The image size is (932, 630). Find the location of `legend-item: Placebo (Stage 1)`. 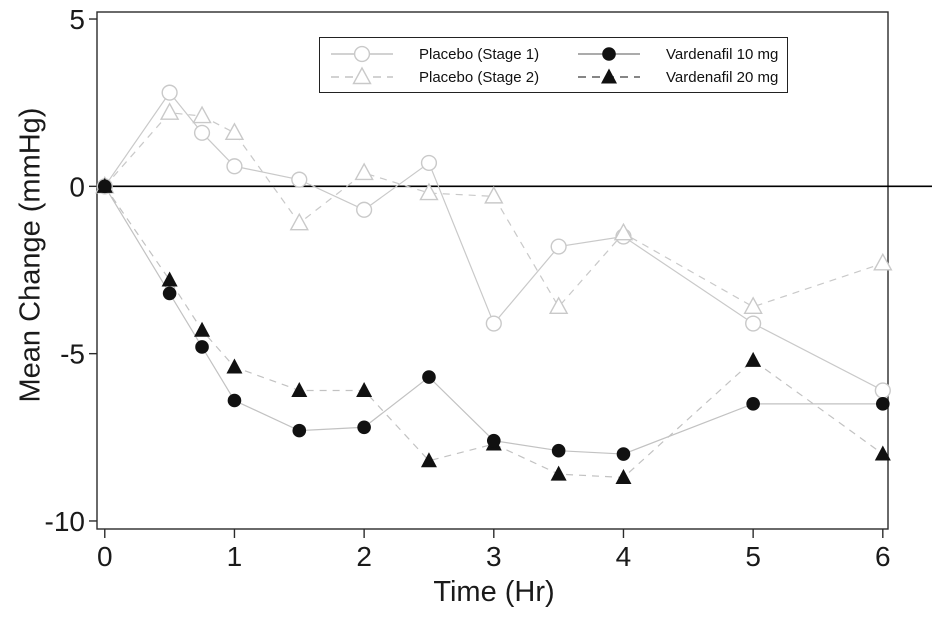

legend-item: Placebo (Stage 1) is located at coordinates (434, 54).